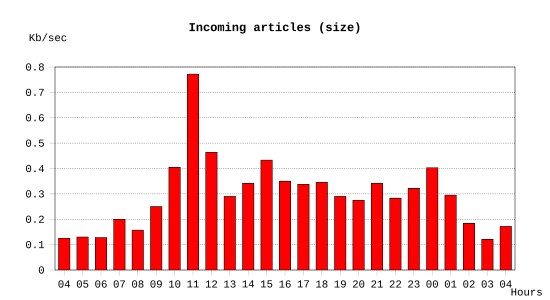 The height and width of the screenshot is (300, 550). I want to click on x-tick-label: 19, so click(340, 284).